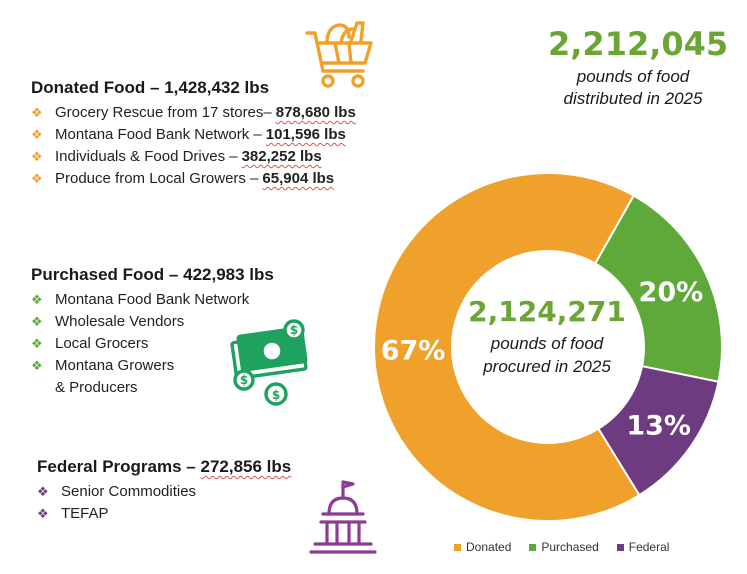 The width and height of the screenshot is (747, 574). I want to click on purchased-item-label: Local Grocers, so click(102, 343).